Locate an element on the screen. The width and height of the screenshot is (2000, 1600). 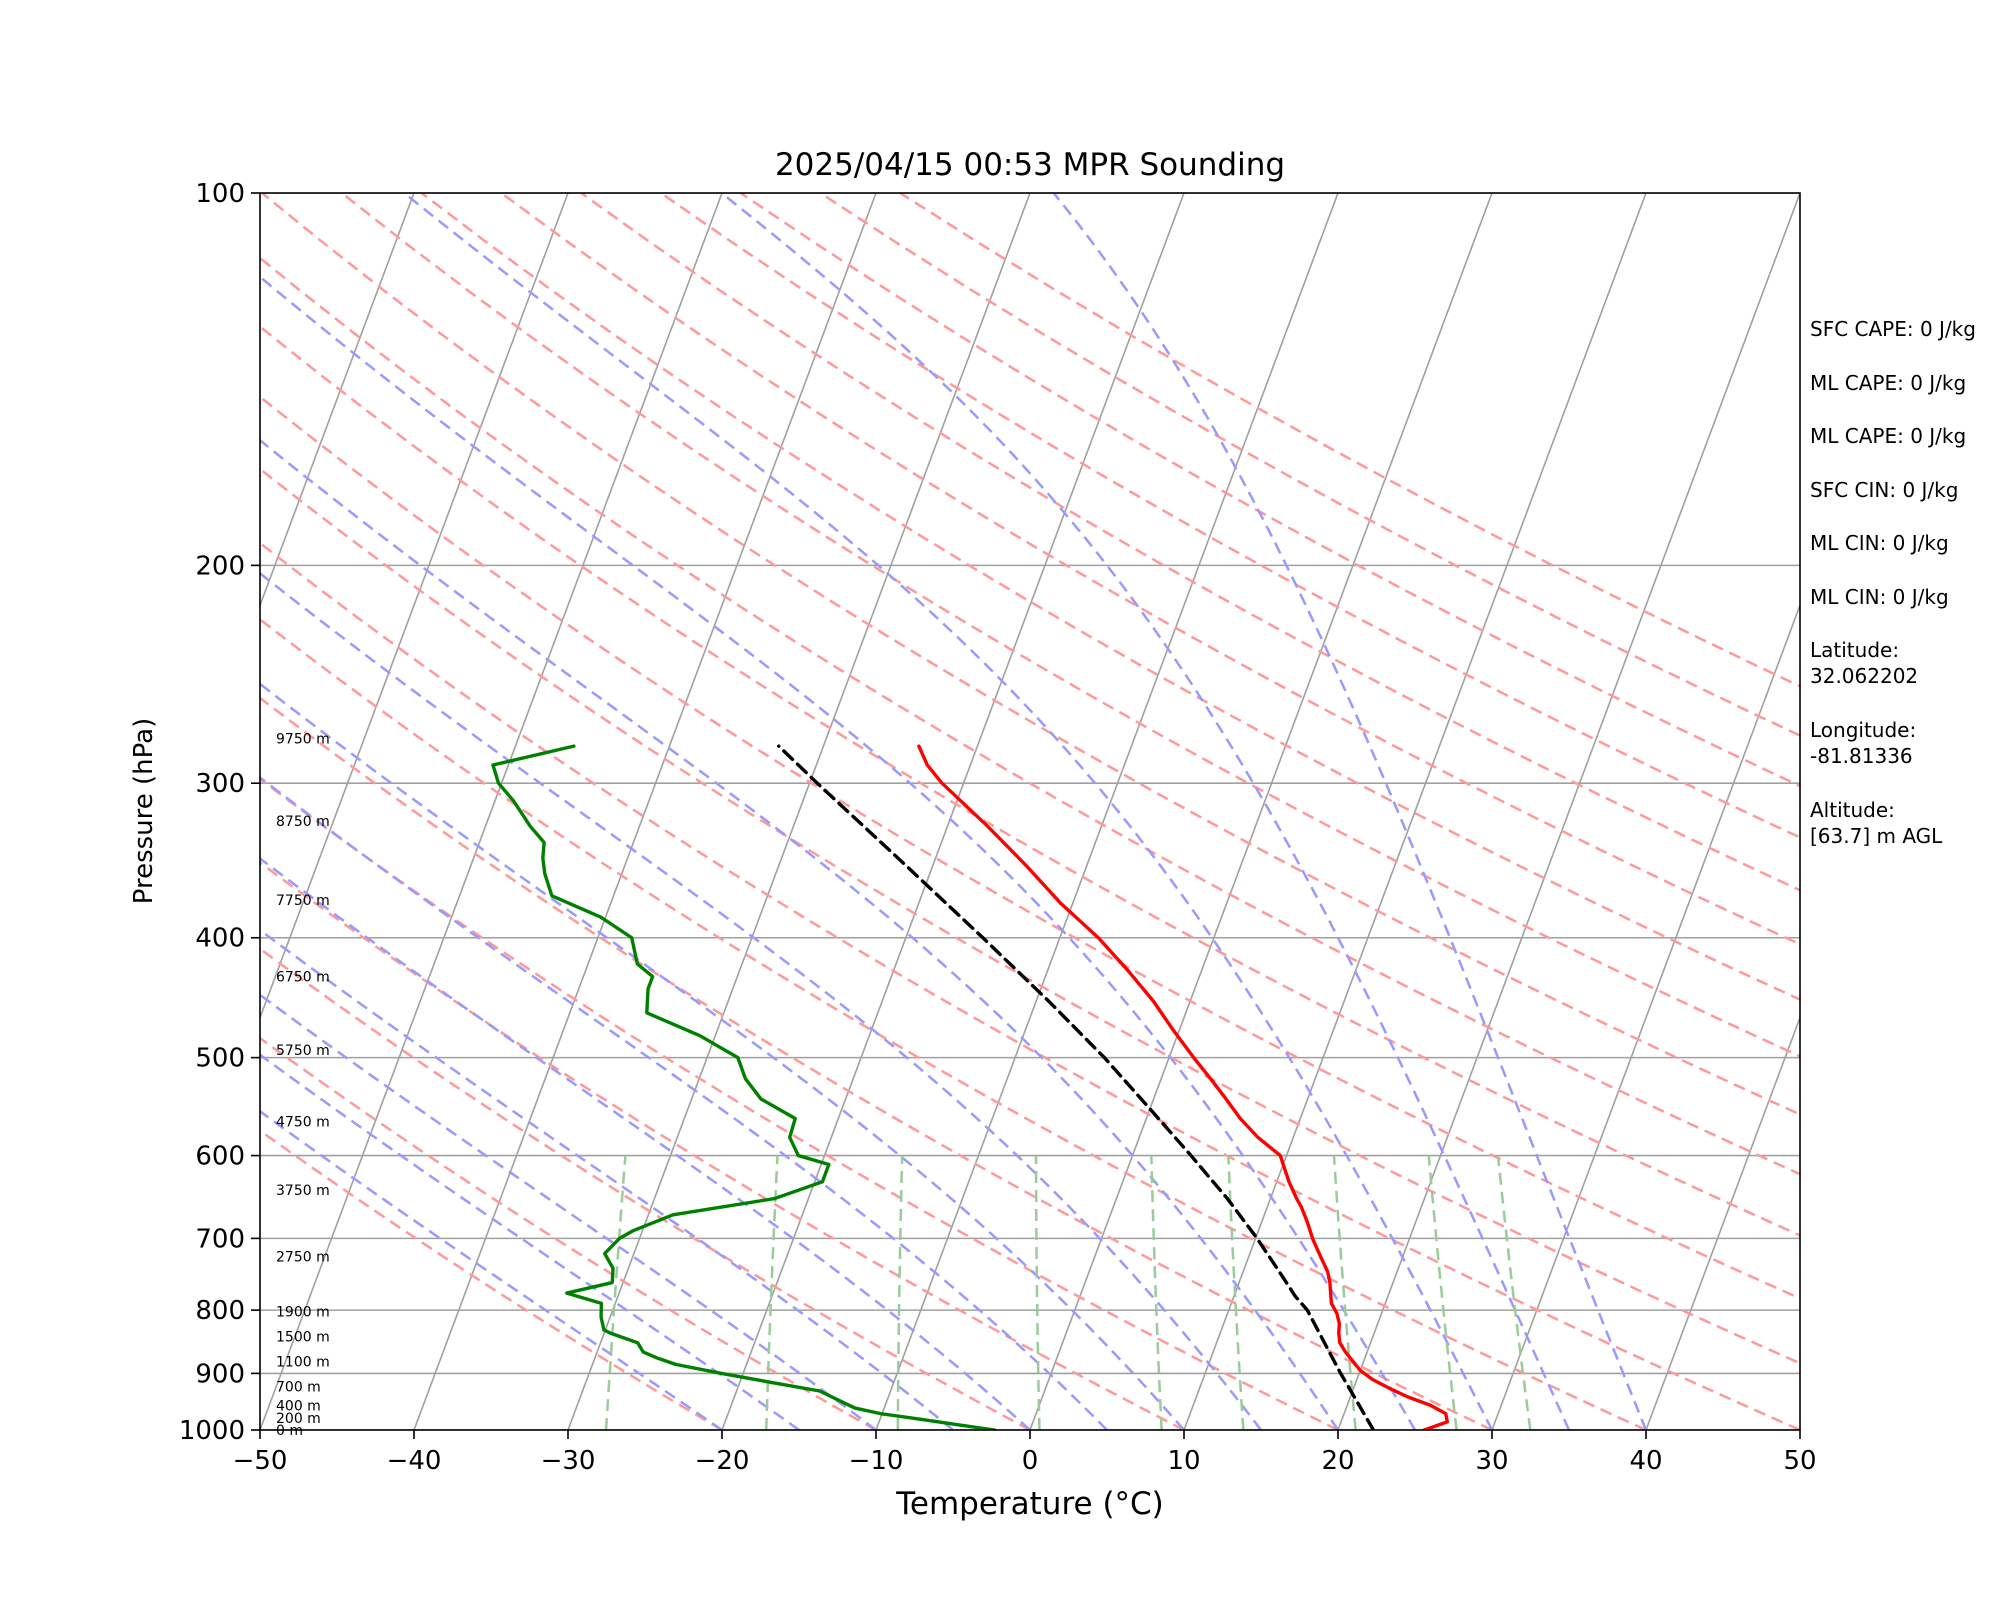
x-tick-label: 10 is located at coordinates (1183, 1461).